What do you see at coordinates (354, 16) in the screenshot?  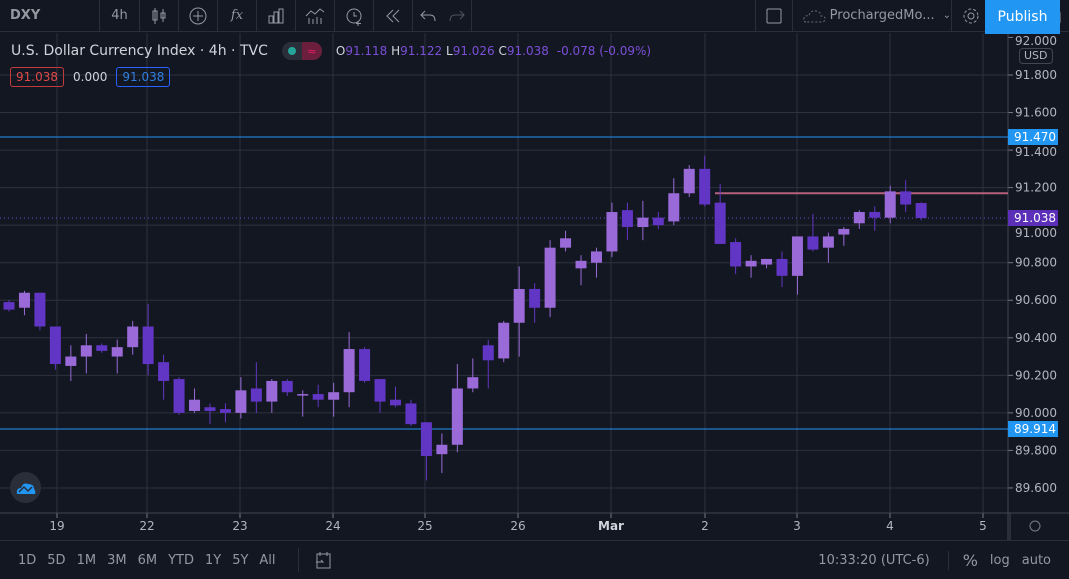 I see `alert-icon` at bounding box center [354, 16].